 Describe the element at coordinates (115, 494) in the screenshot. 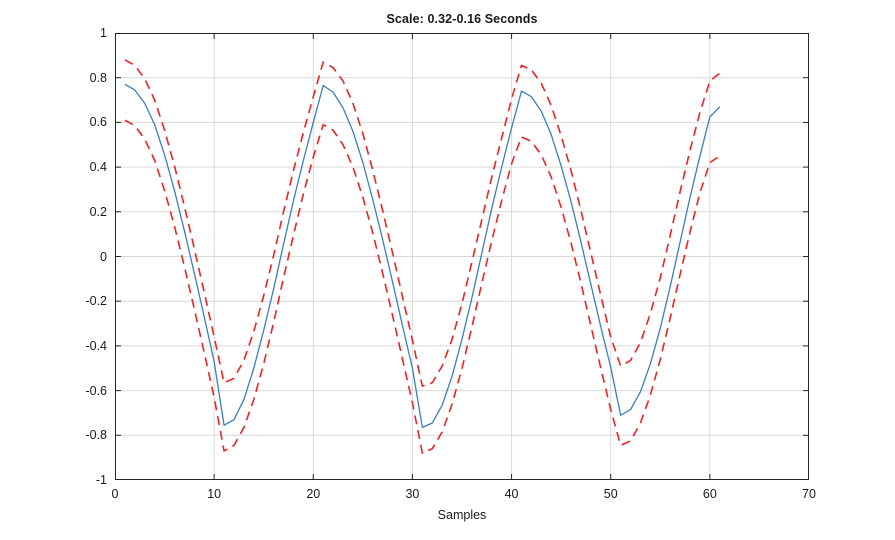

I see `x-tick-label: 0` at that location.